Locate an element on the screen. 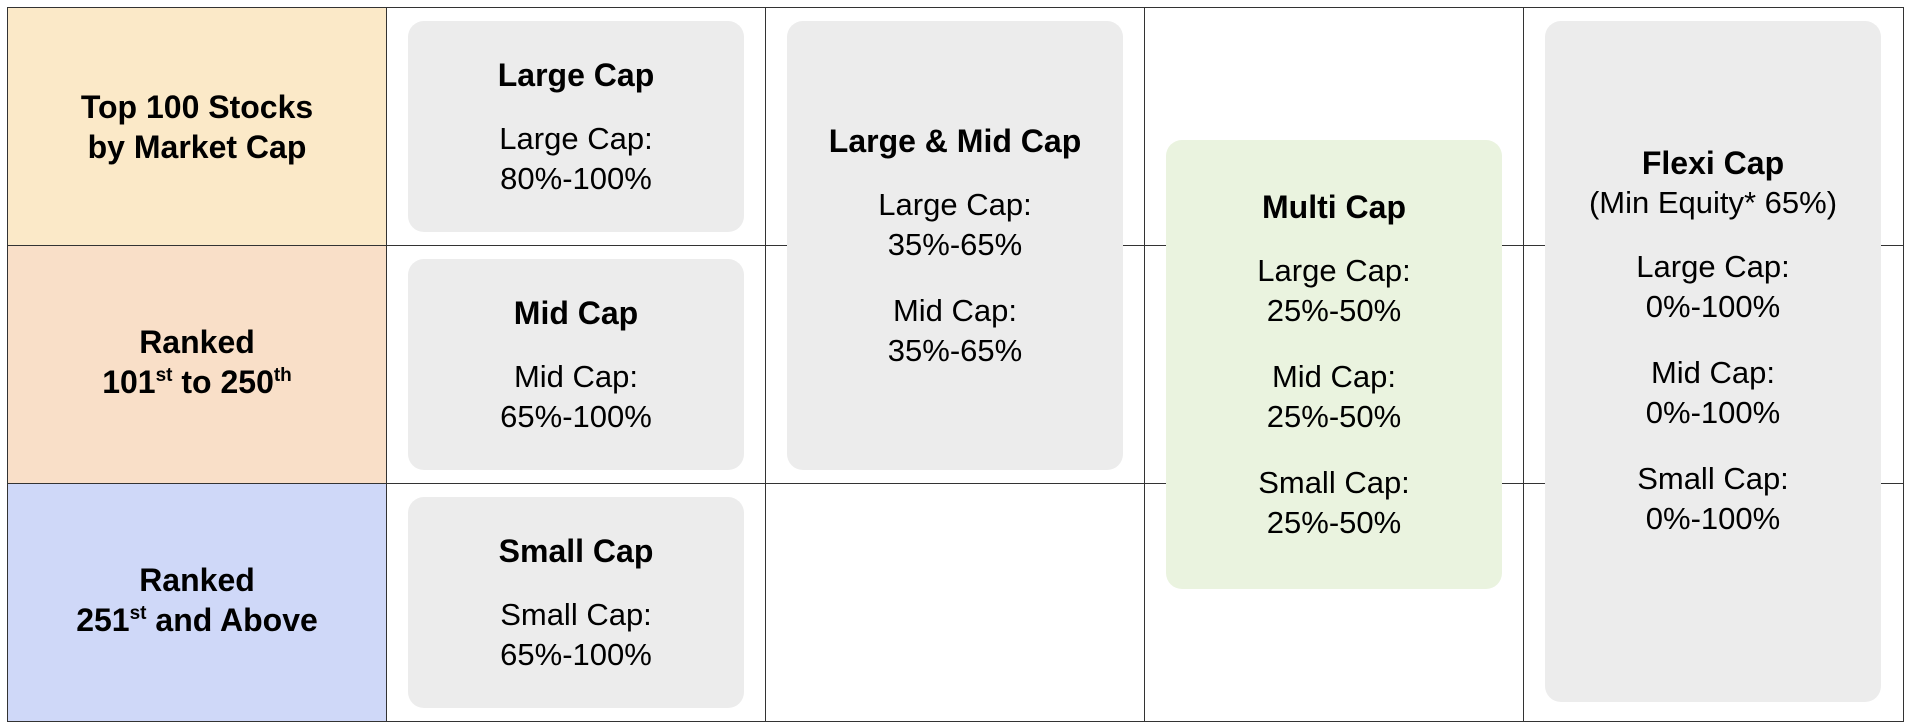  card-multi-cap-small-range: 25%-50% is located at coordinates (1334, 523).